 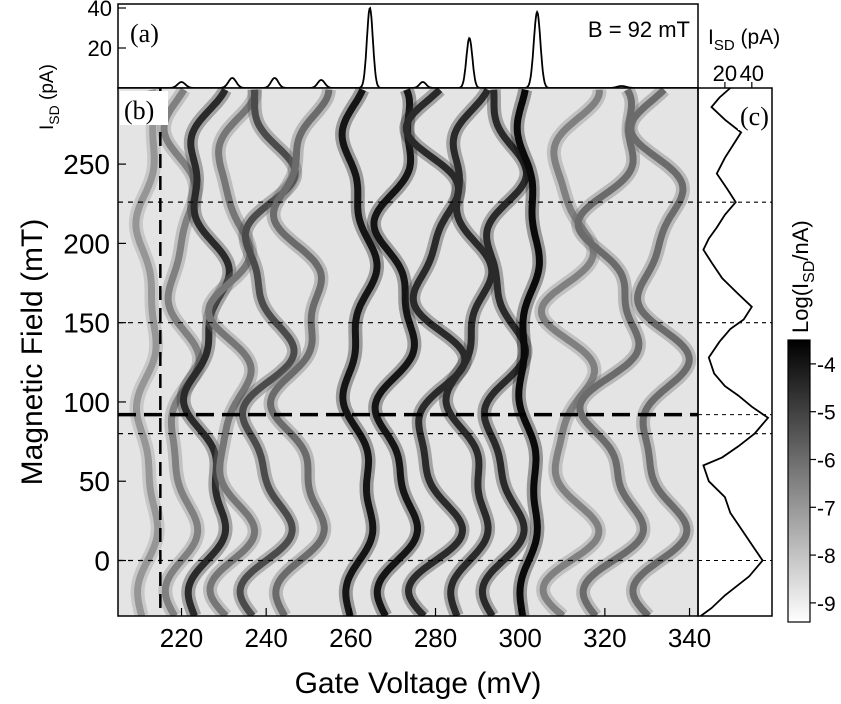 What do you see at coordinates (735, 381) in the screenshot?
I see `panel-c-dashed-lines` at bounding box center [735, 381].